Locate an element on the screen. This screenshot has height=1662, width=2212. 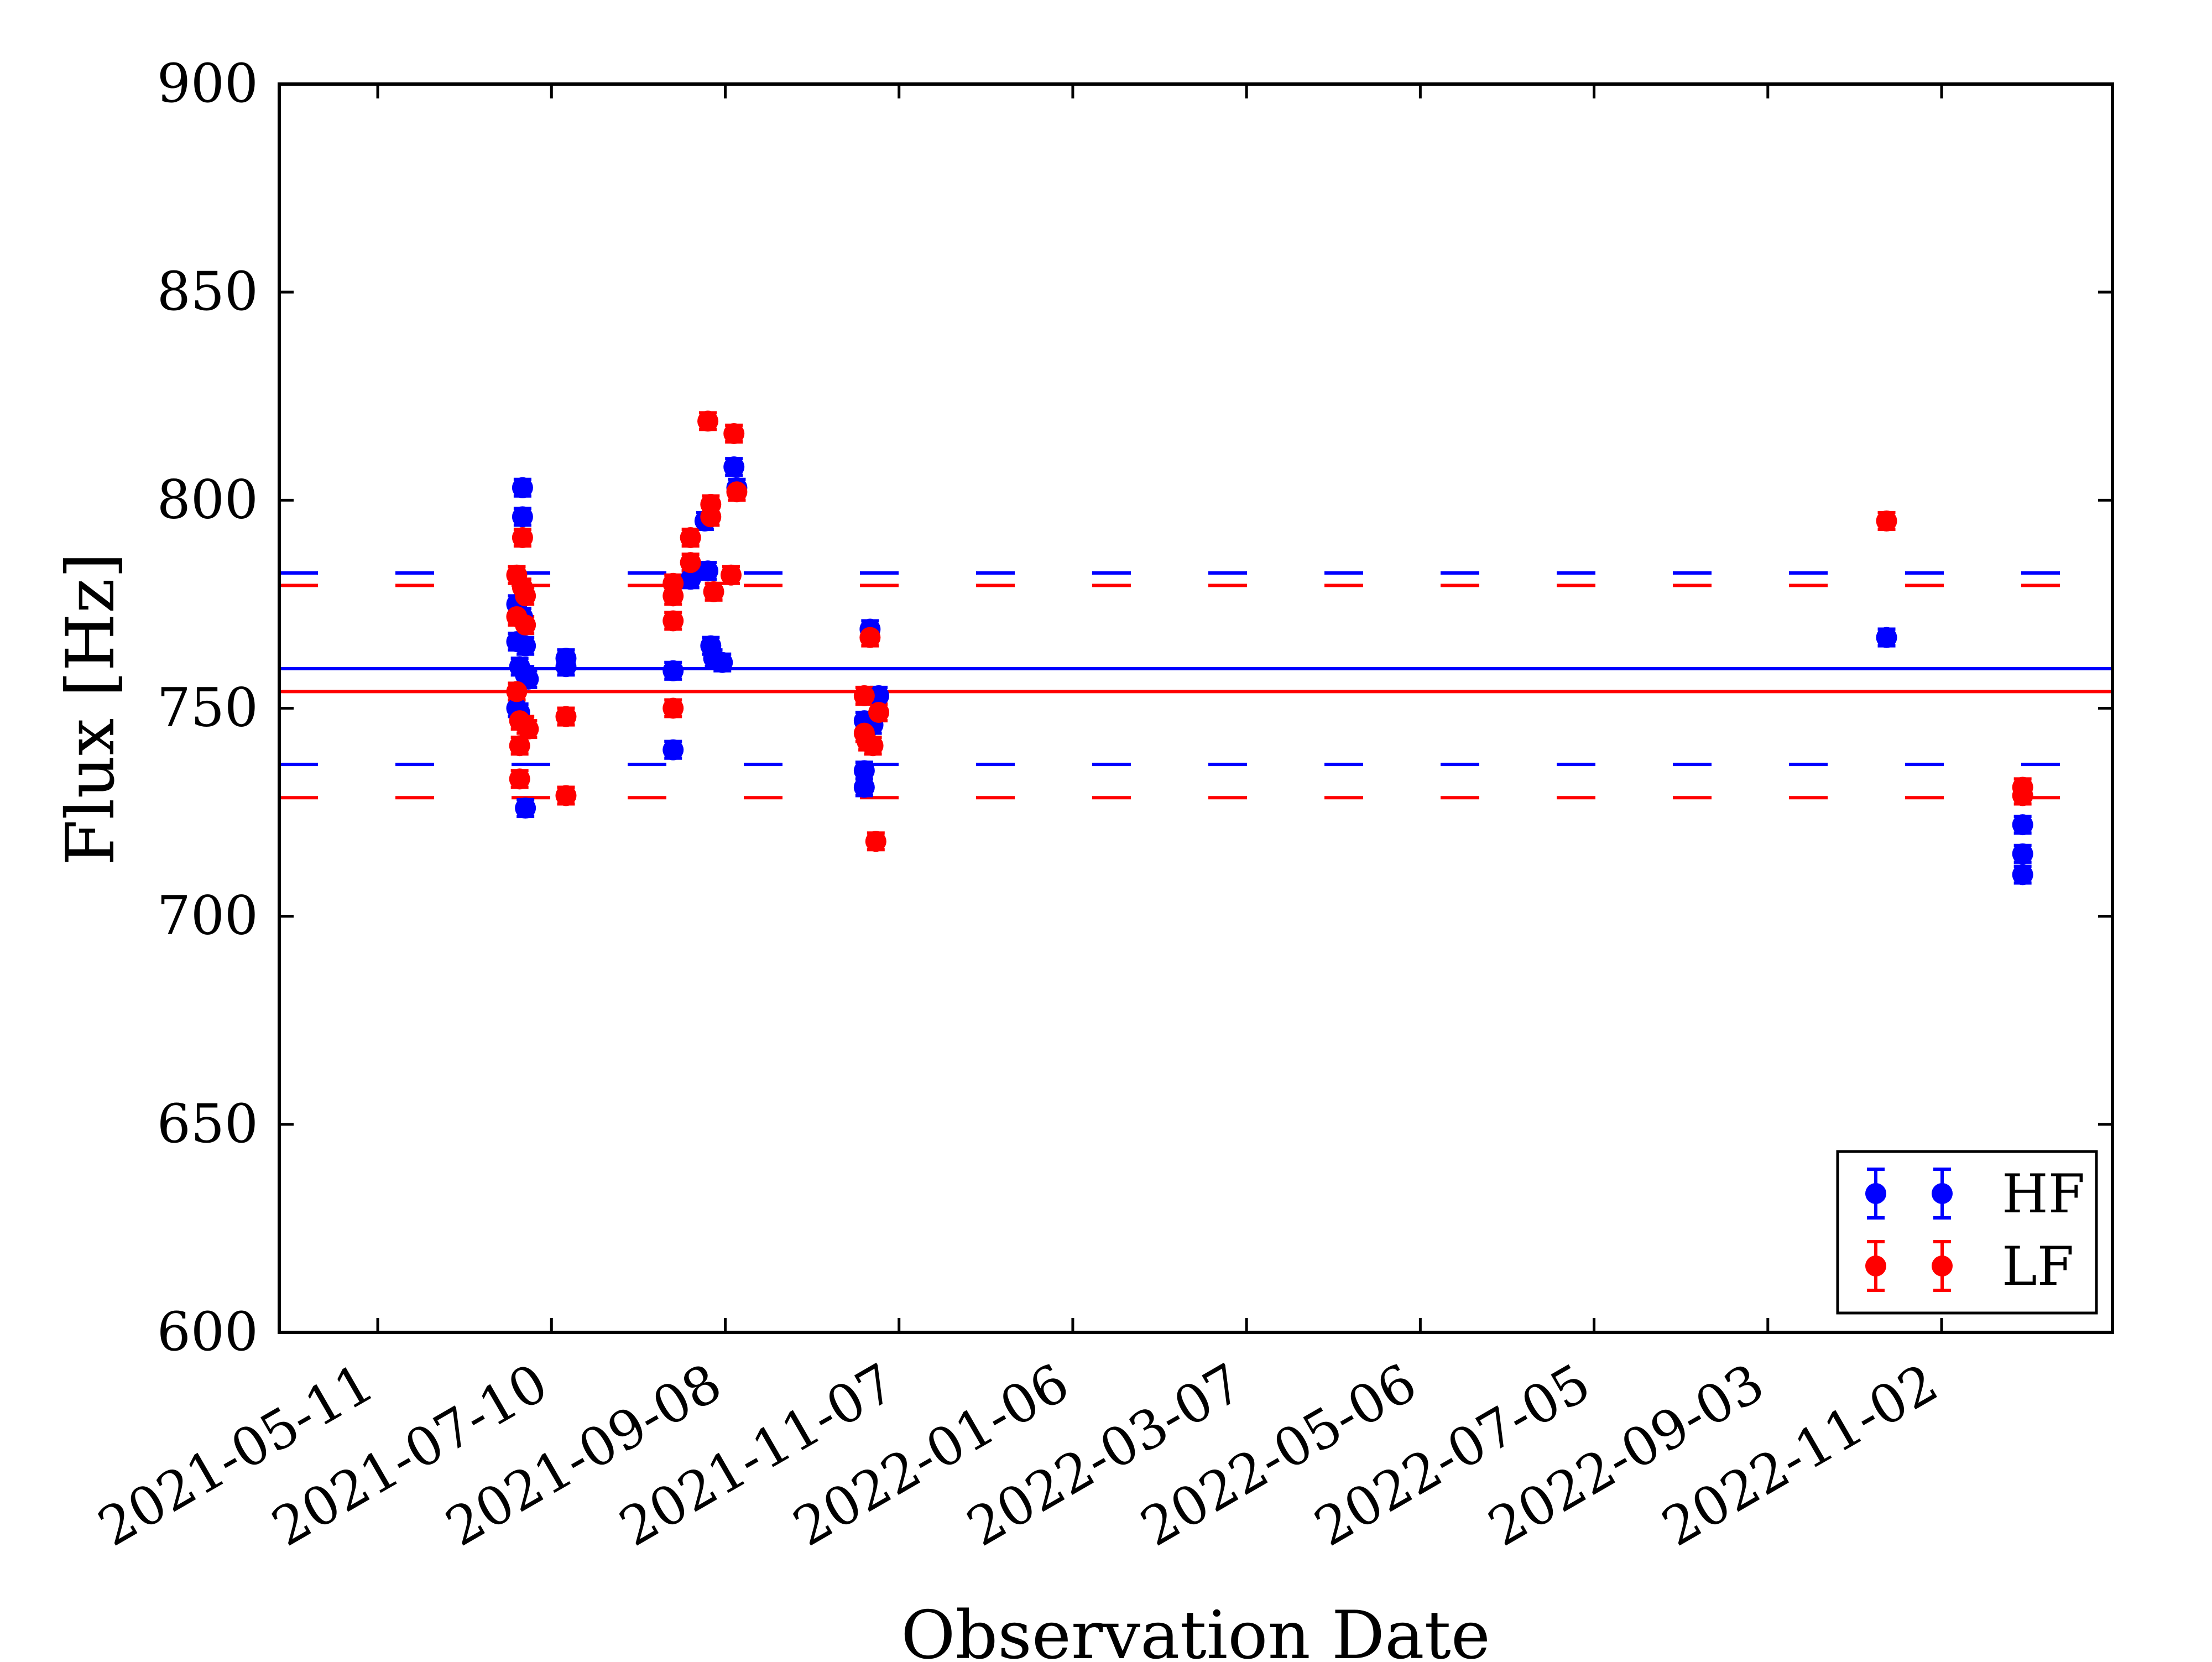
y-tick-label: 650 is located at coordinates (207, 1124).